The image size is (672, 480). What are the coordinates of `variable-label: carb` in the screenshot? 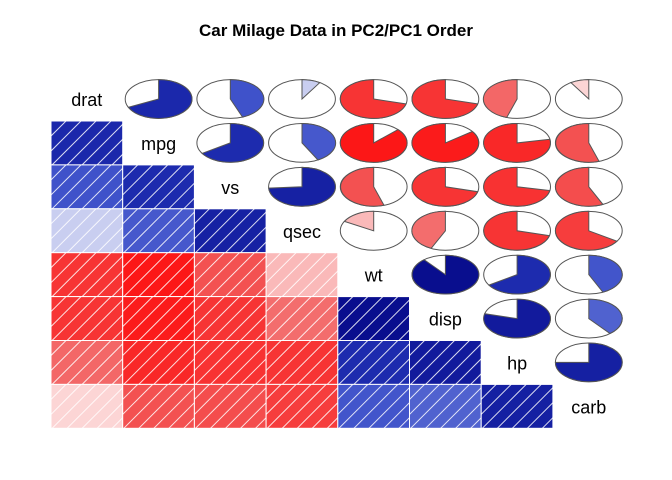 It's located at (588, 407).